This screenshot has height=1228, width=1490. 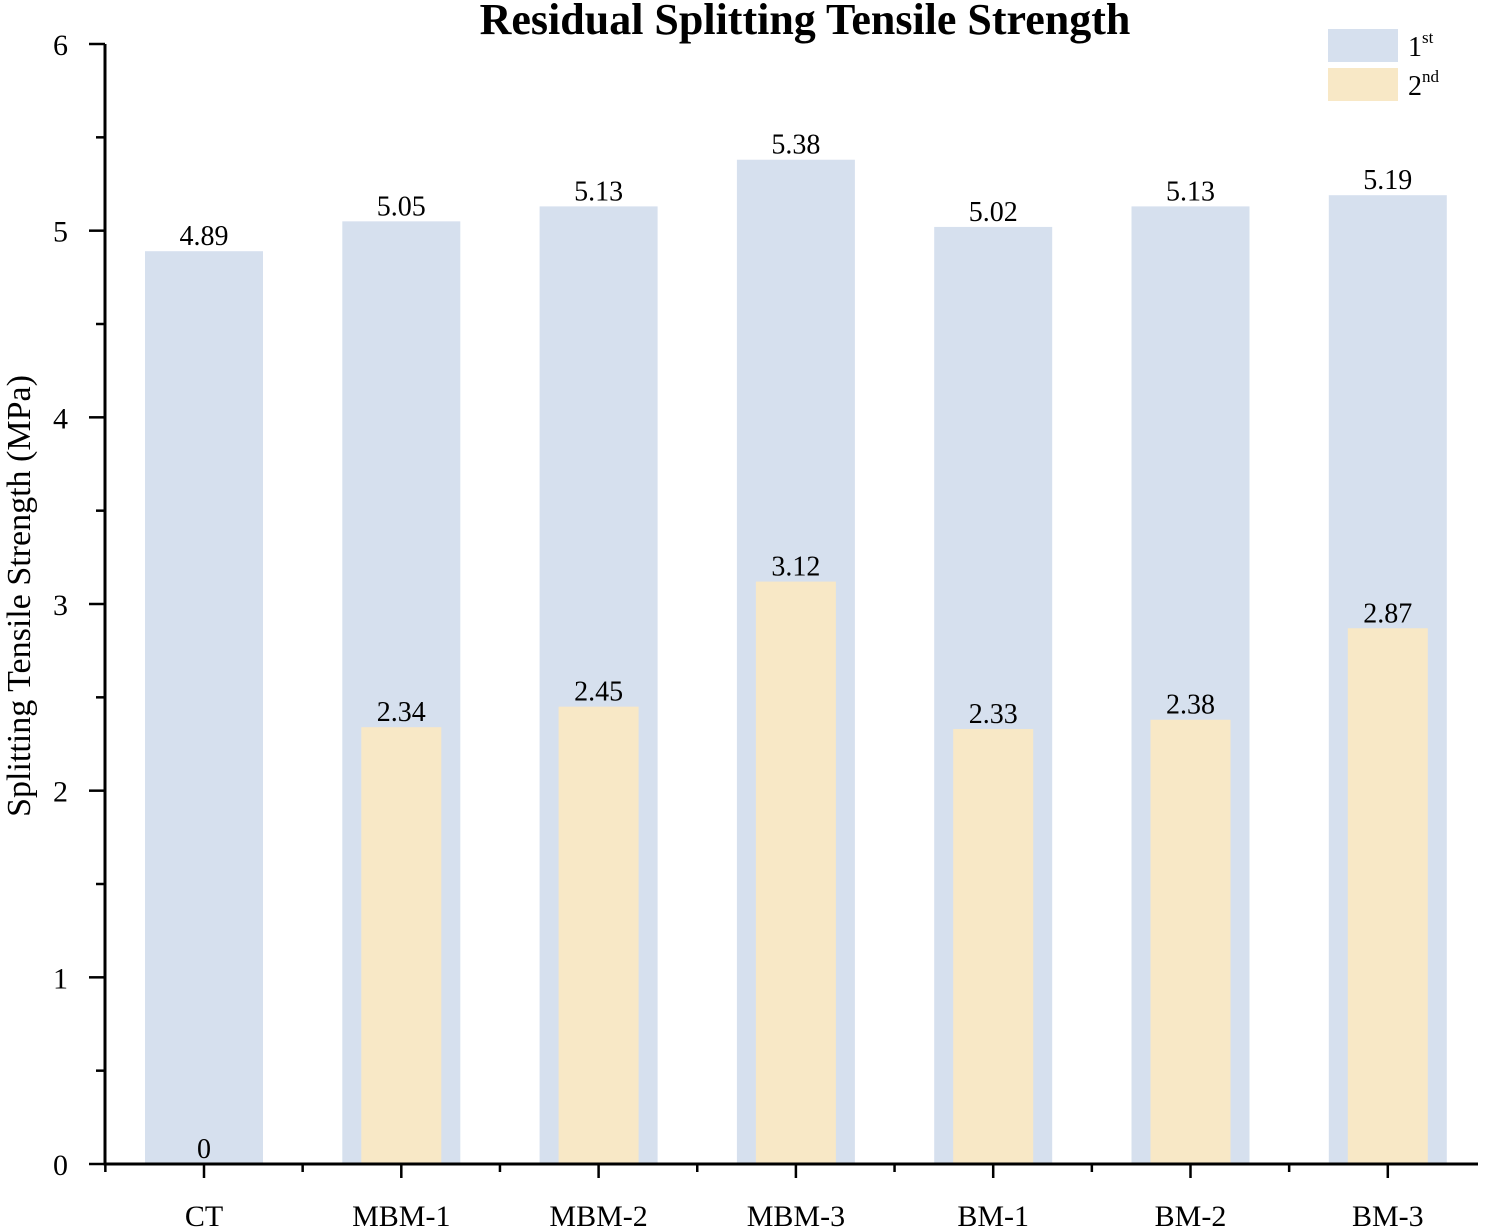 I want to click on data-label-2nd-ct: 0, so click(x=204, y=1149).